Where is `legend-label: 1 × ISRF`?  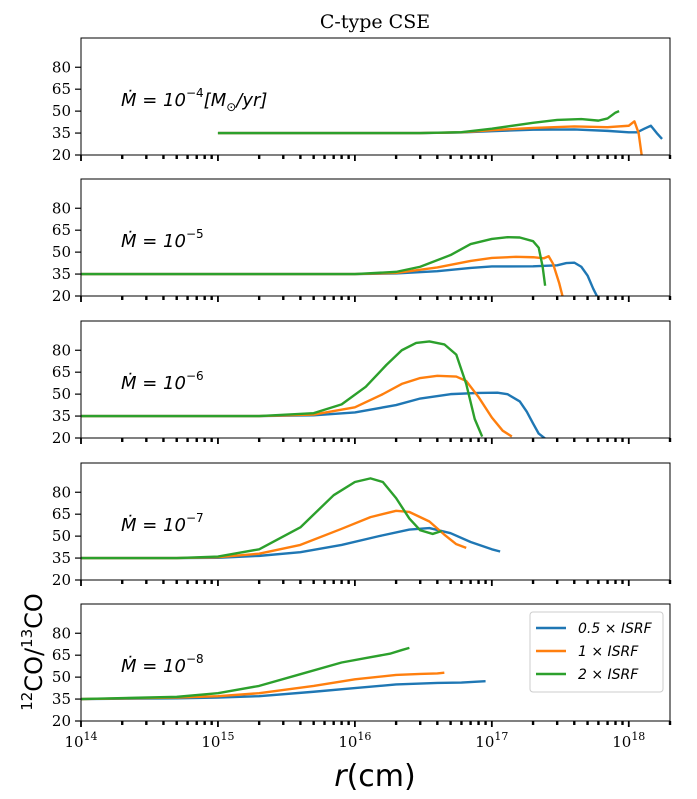
legend-label: 1 × ISRF is located at coordinates (608, 652).